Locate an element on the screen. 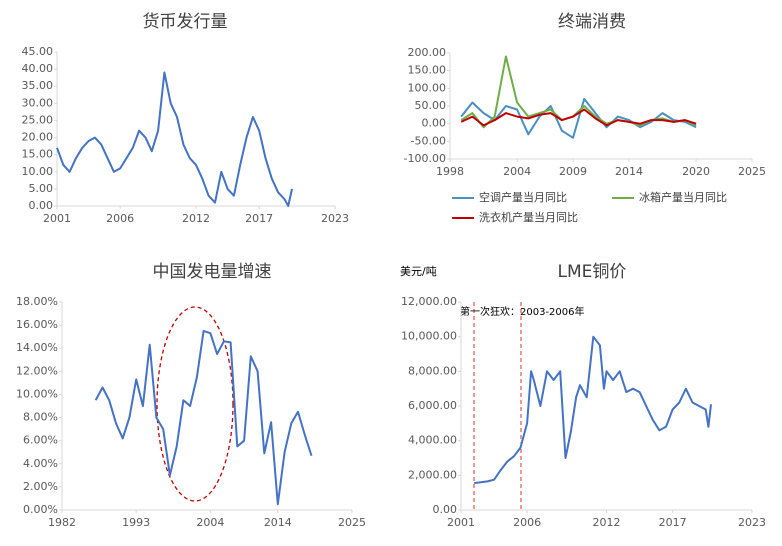 The height and width of the screenshot is (546, 782). y-tick-label: 14.00% is located at coordinates (37, 347).